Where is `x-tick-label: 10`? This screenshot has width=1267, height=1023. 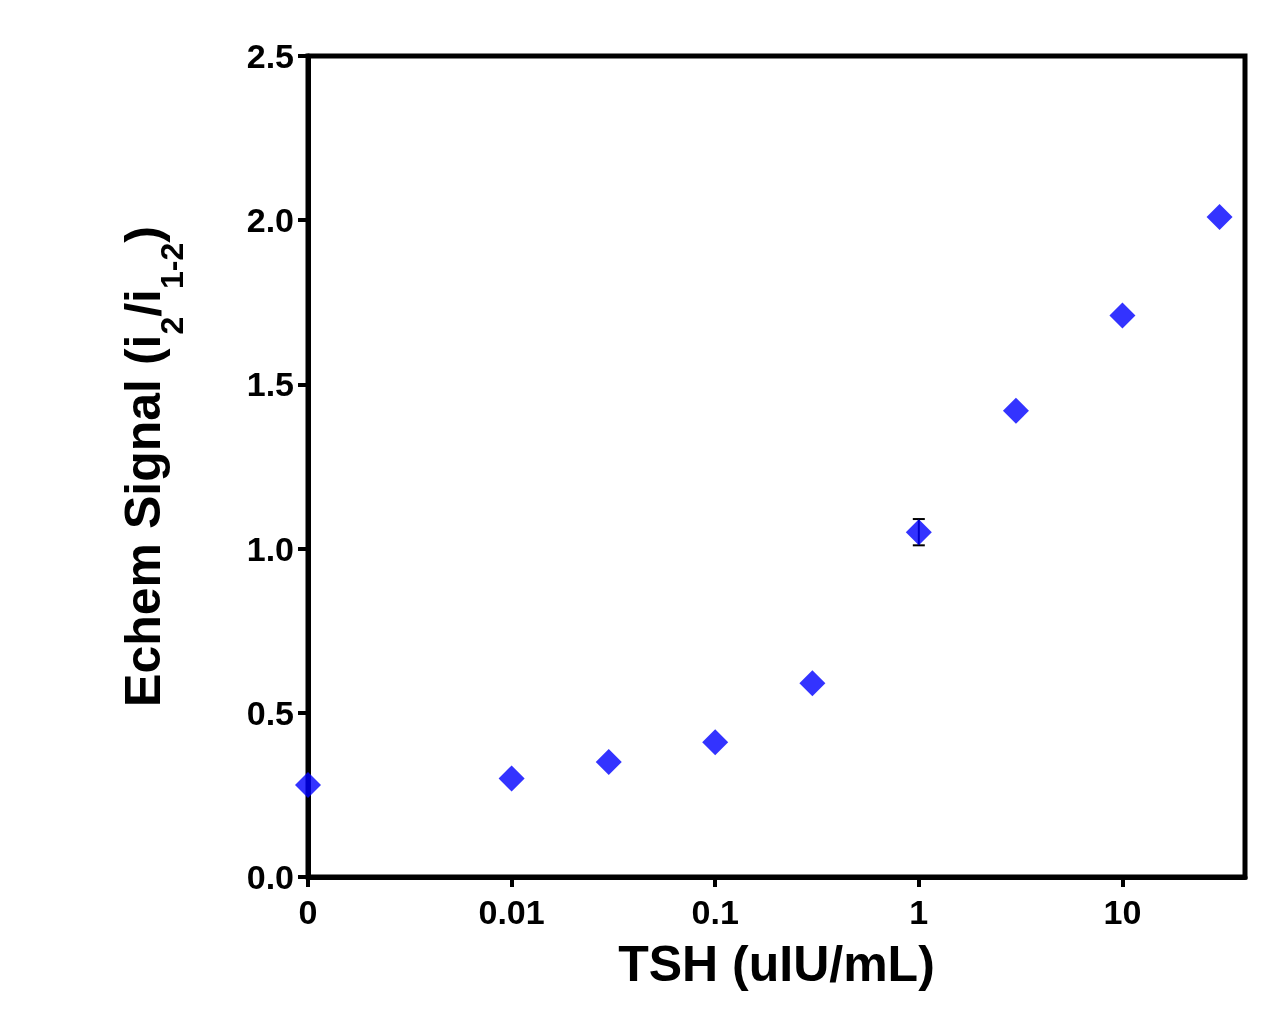 x-tick-label: 10 is located at coordinates (1122, 912).